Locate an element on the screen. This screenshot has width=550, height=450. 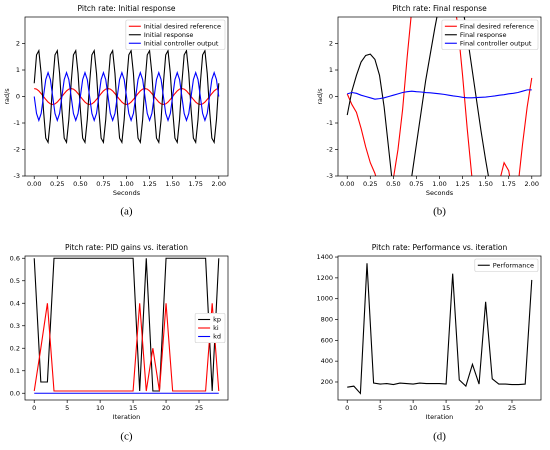
caption: (c) is located at coordinates (126, 437).